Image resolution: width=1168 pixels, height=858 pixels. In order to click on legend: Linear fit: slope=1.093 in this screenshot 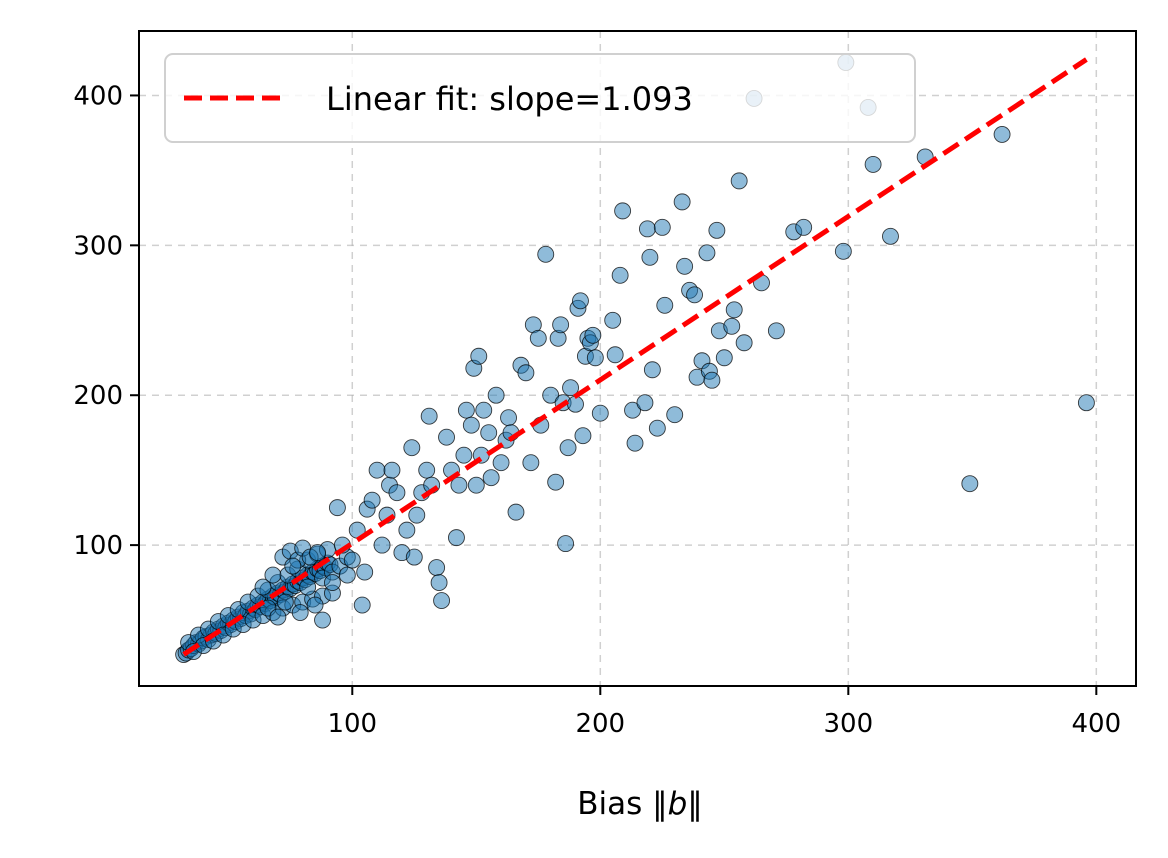, I will do `click(540, 98)`.